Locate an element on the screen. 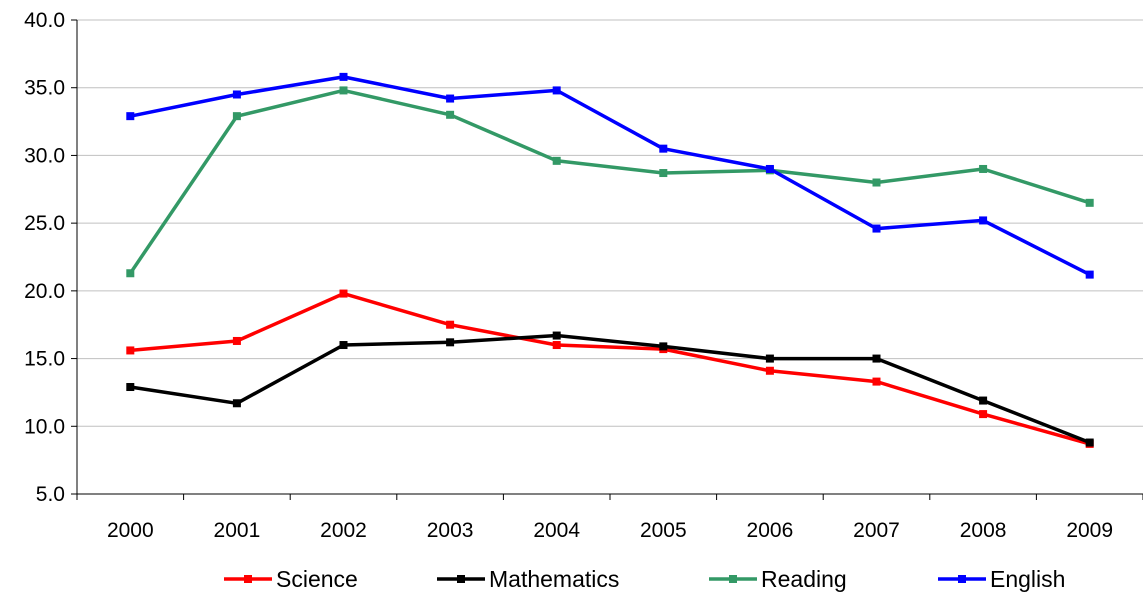 This screenshot has height=596, width=1143. x-tick-label: 2008 is located at coordinates (983, 530).